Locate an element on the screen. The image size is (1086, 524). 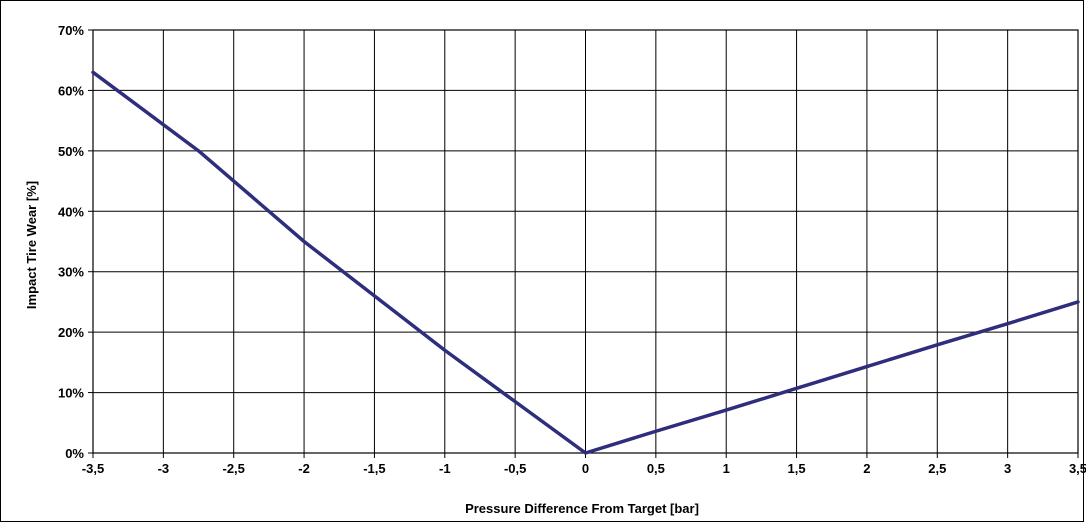
x-tick-label: -3 is located at coordinates (164, 468).